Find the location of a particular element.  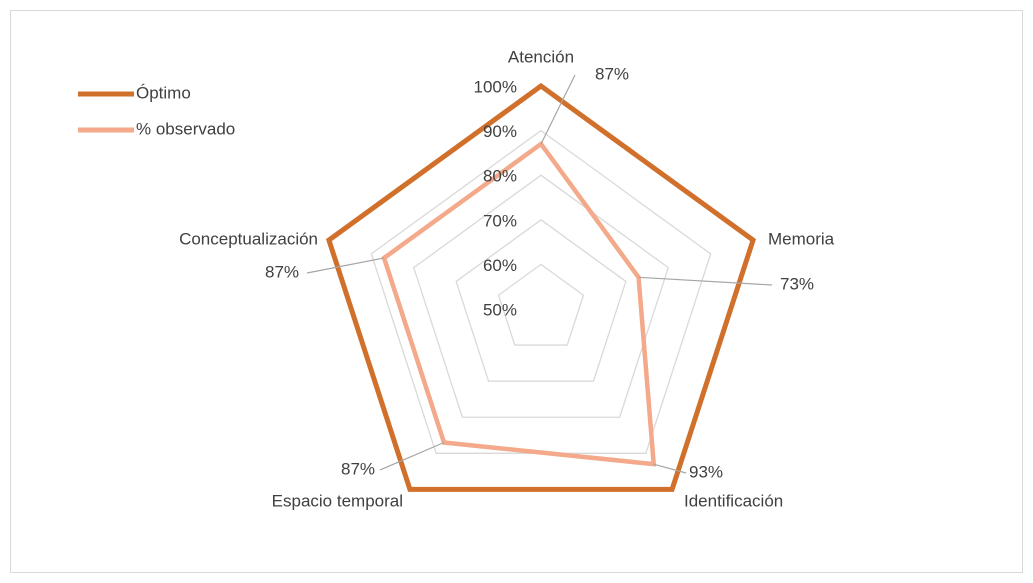

r-tick-label: 80% is located at coordinates (500, 176).